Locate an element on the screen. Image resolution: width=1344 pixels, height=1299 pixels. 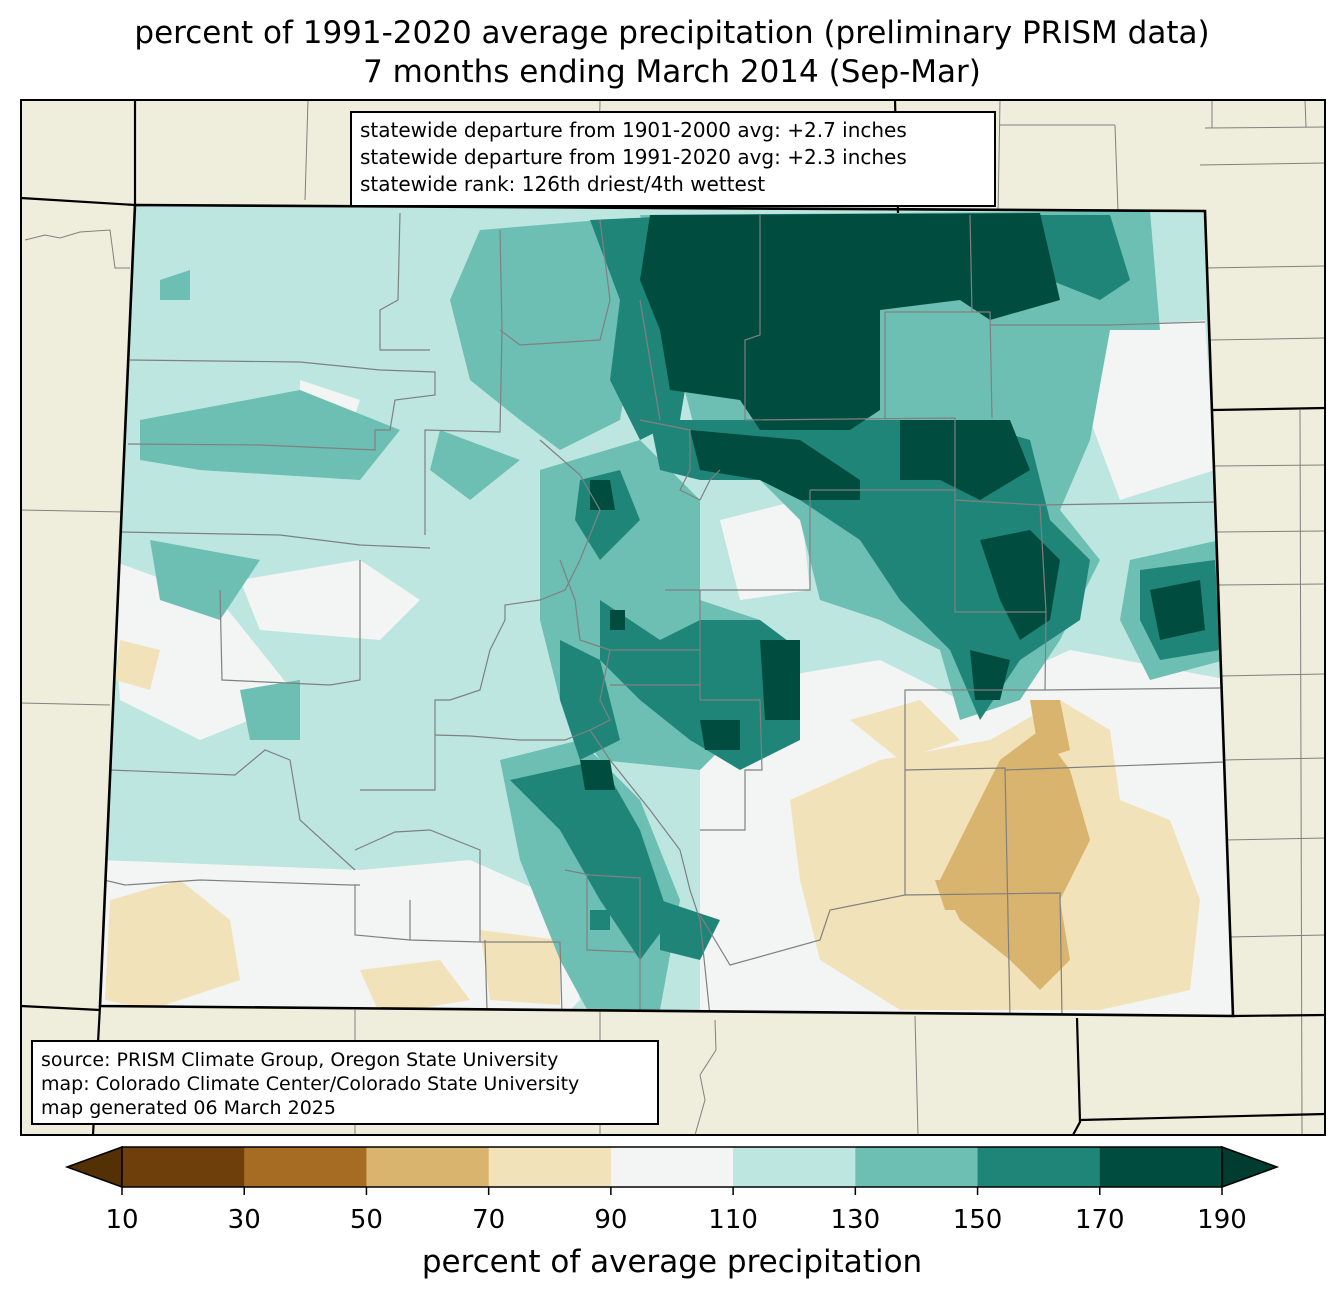
colorbar-tick-label: 50 is located at coordinates (366, 1220).